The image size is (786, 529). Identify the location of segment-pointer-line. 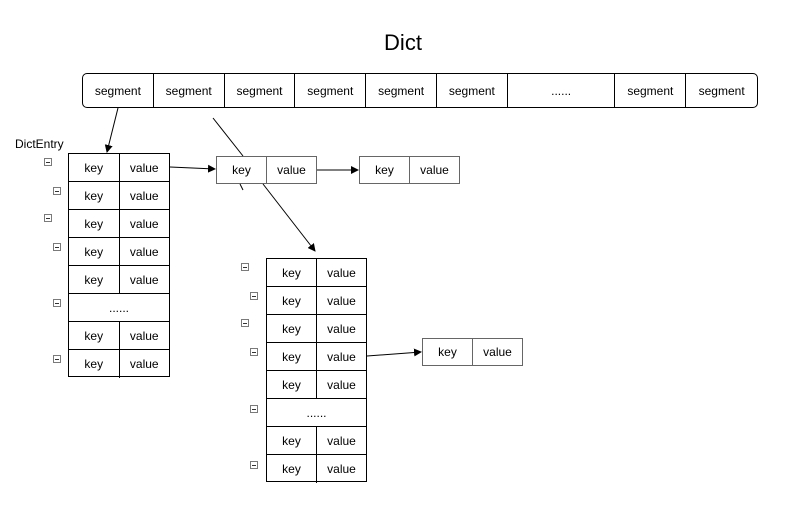
(228, 137).